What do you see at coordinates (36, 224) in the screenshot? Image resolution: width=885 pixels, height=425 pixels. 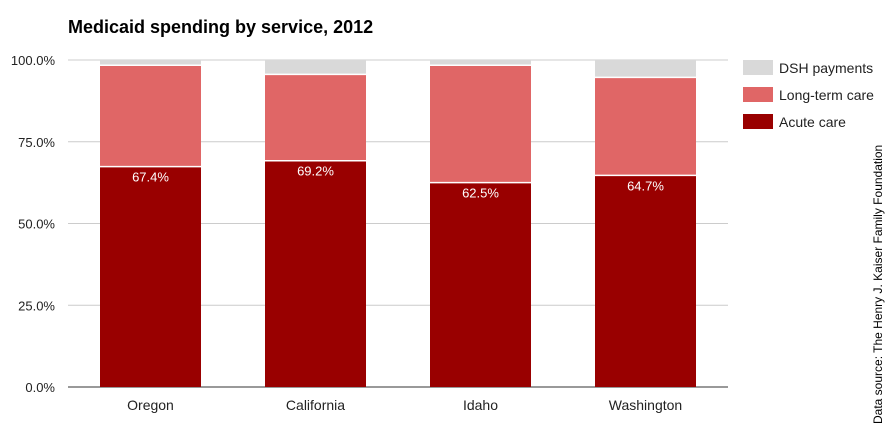 I see `y-tick-label: 50.0%` at bounding box center [36, 224].